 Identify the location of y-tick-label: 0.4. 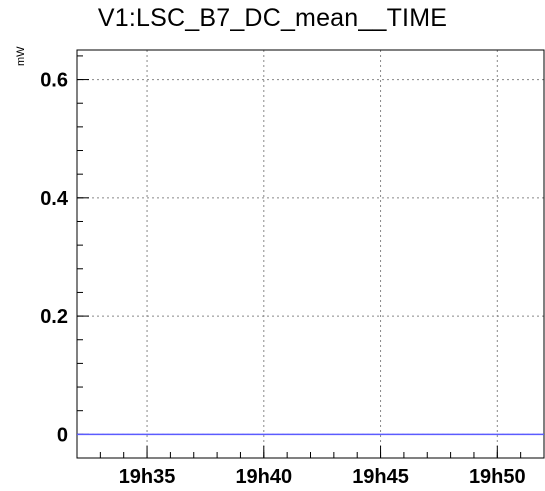
(54, 199).